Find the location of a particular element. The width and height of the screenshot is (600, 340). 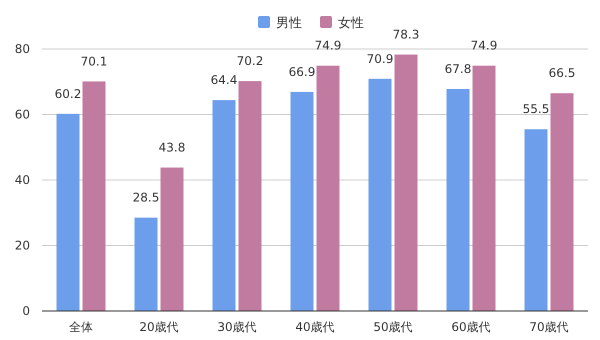

data-label: 70.1 is located at coordinates (94, 61).